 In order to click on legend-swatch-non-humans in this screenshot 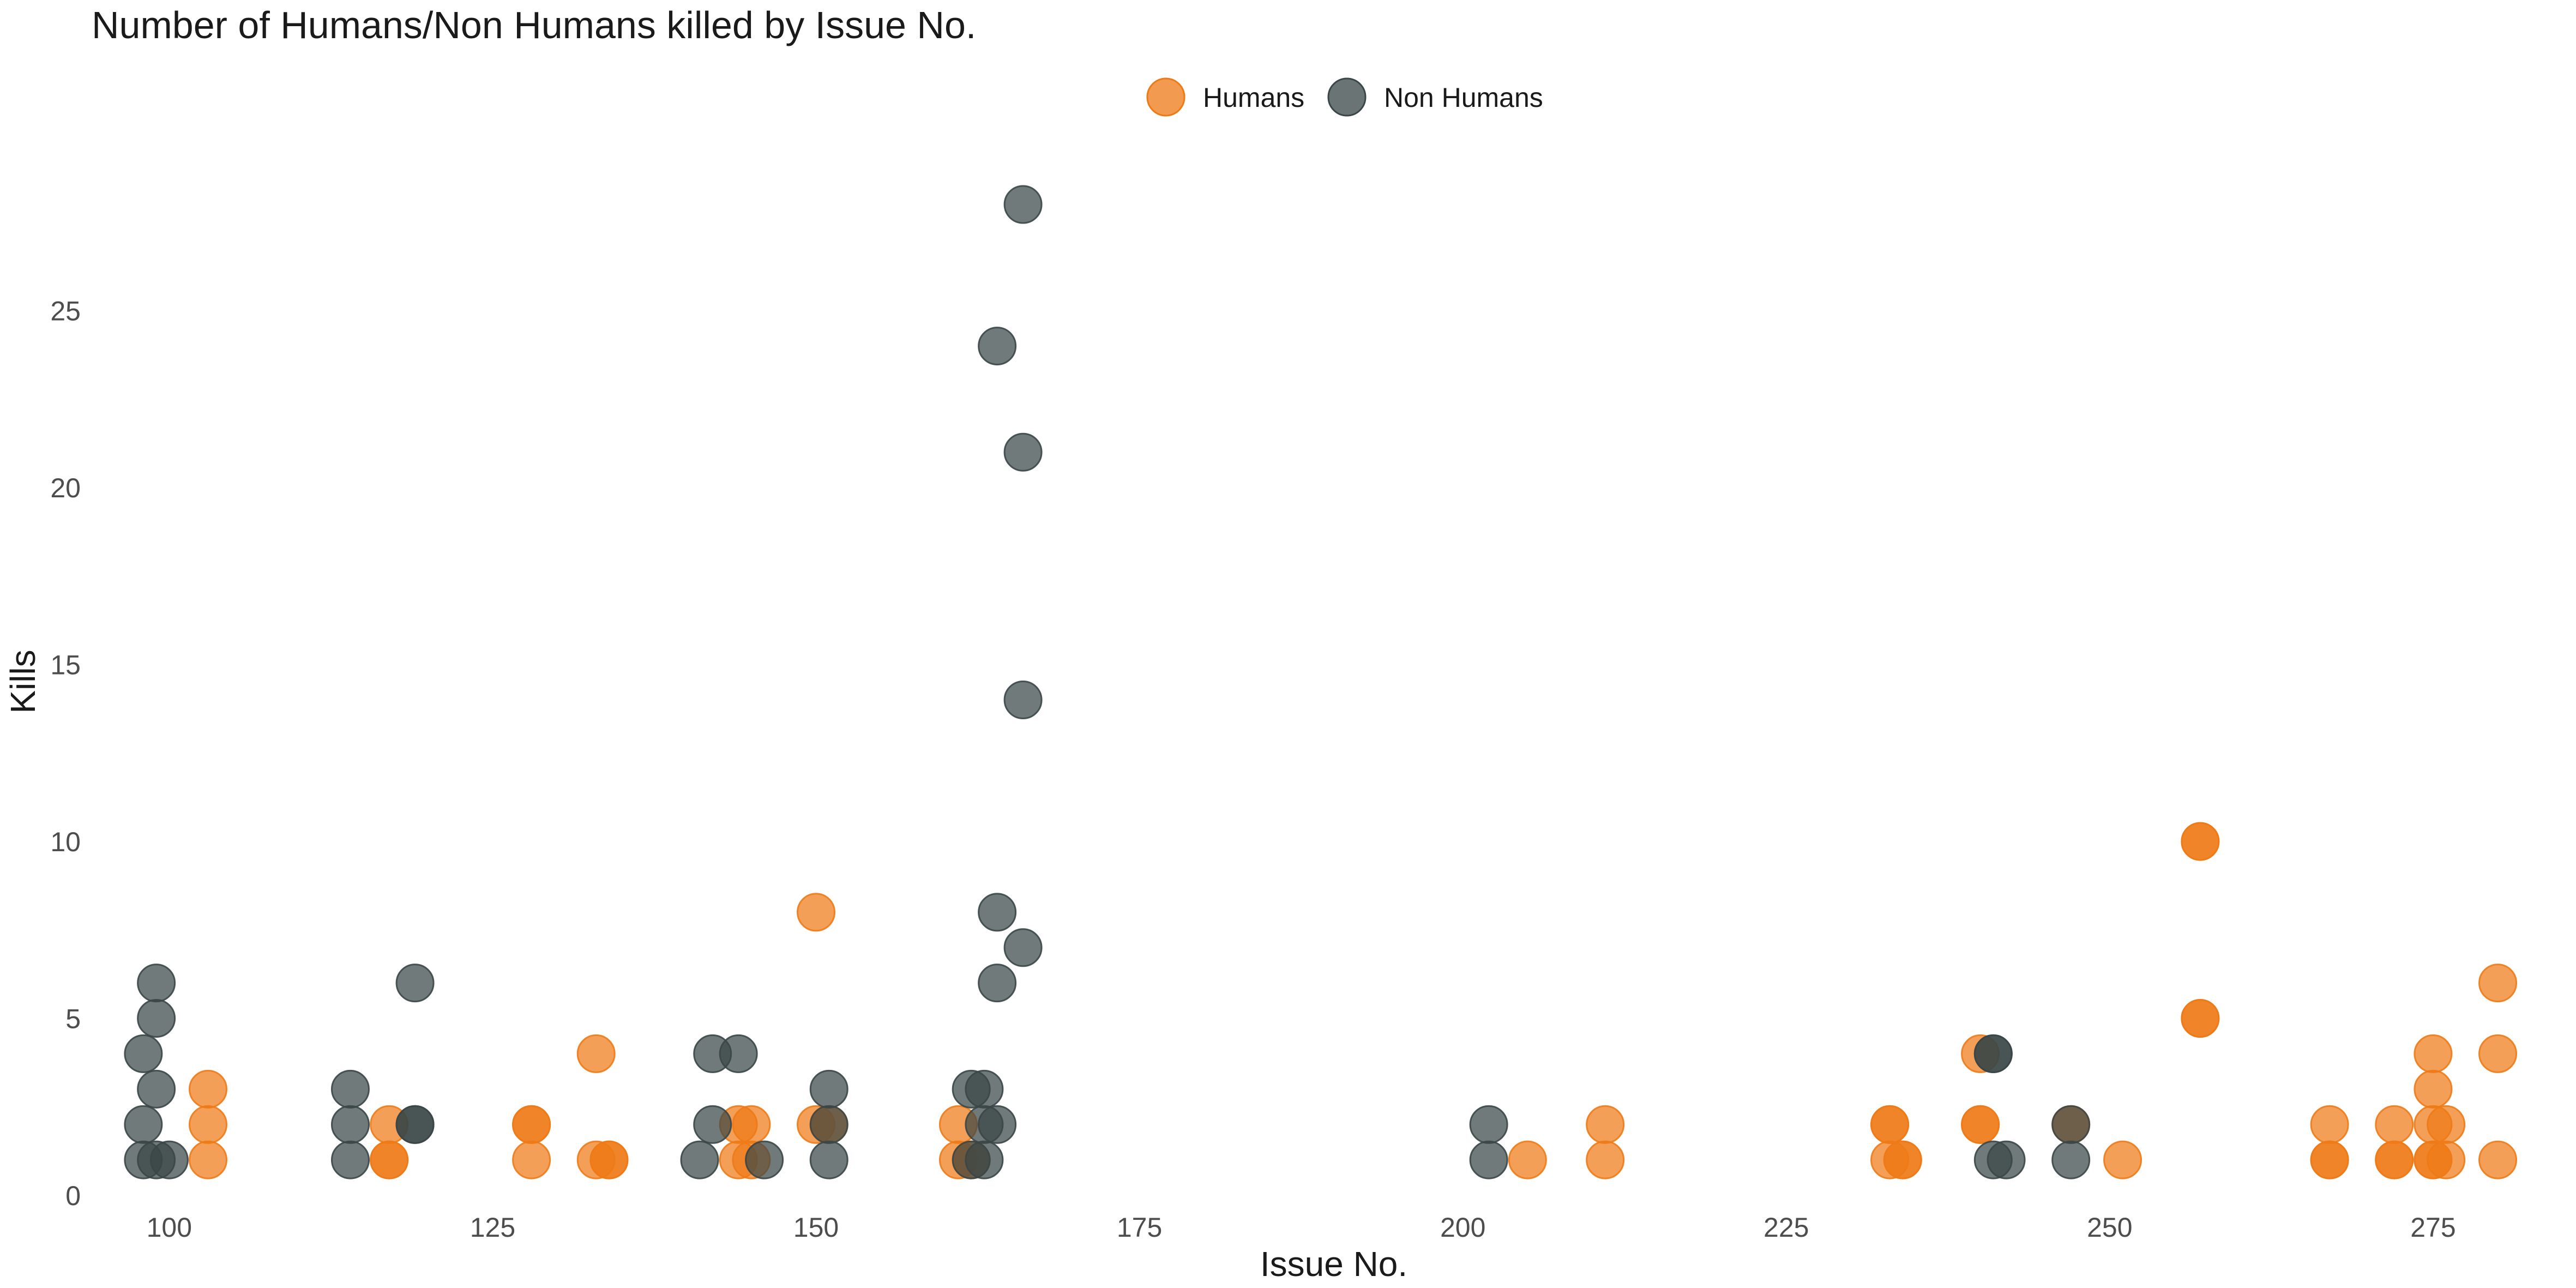, I will do `click(1347, 97)`.